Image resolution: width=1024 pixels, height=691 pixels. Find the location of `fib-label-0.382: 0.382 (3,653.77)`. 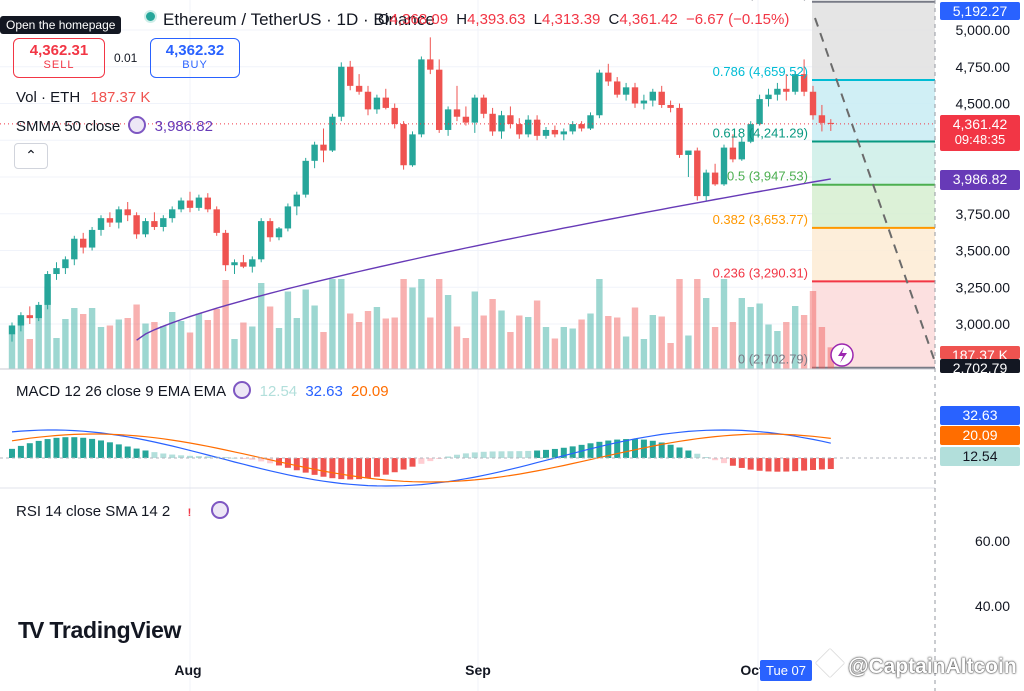

fib-label-0.382: 0.382 (3,653.77) is located at coordinates (760, 219).